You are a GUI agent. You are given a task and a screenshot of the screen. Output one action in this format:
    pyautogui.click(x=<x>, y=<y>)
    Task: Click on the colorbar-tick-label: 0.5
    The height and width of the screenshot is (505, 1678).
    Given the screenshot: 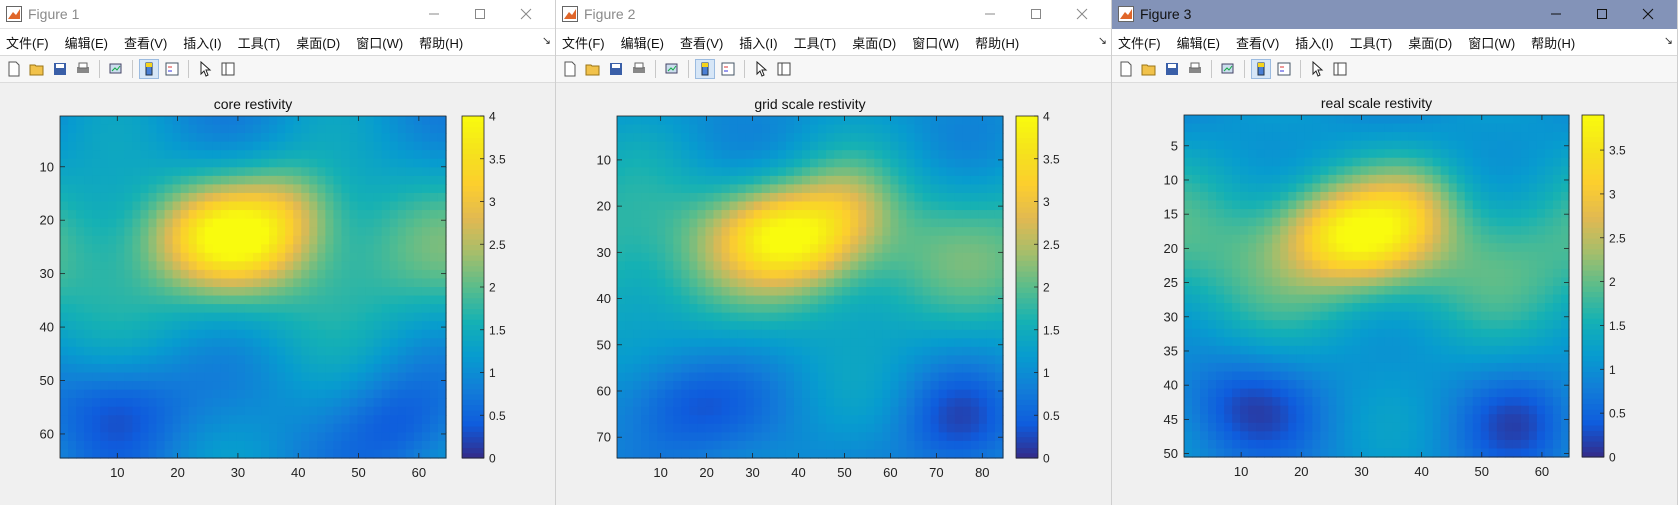 What is the action you would take?
    pyautogui.click(x=1617, y=414)
    